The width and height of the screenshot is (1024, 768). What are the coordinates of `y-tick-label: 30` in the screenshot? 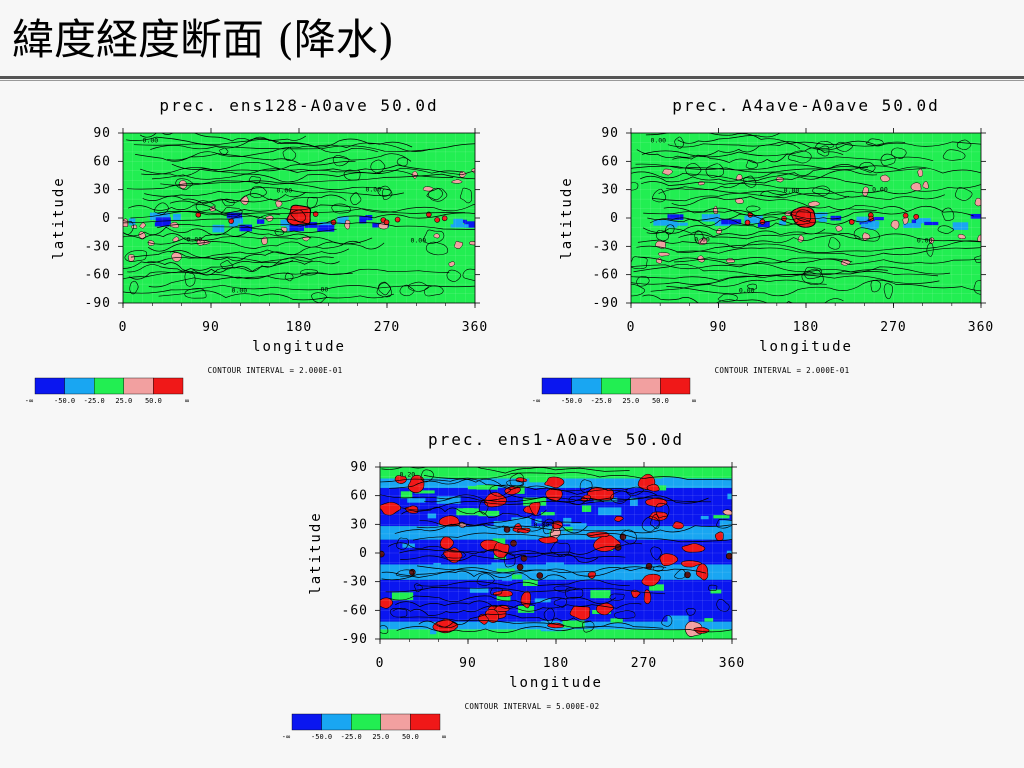 It's located at (359, 524).